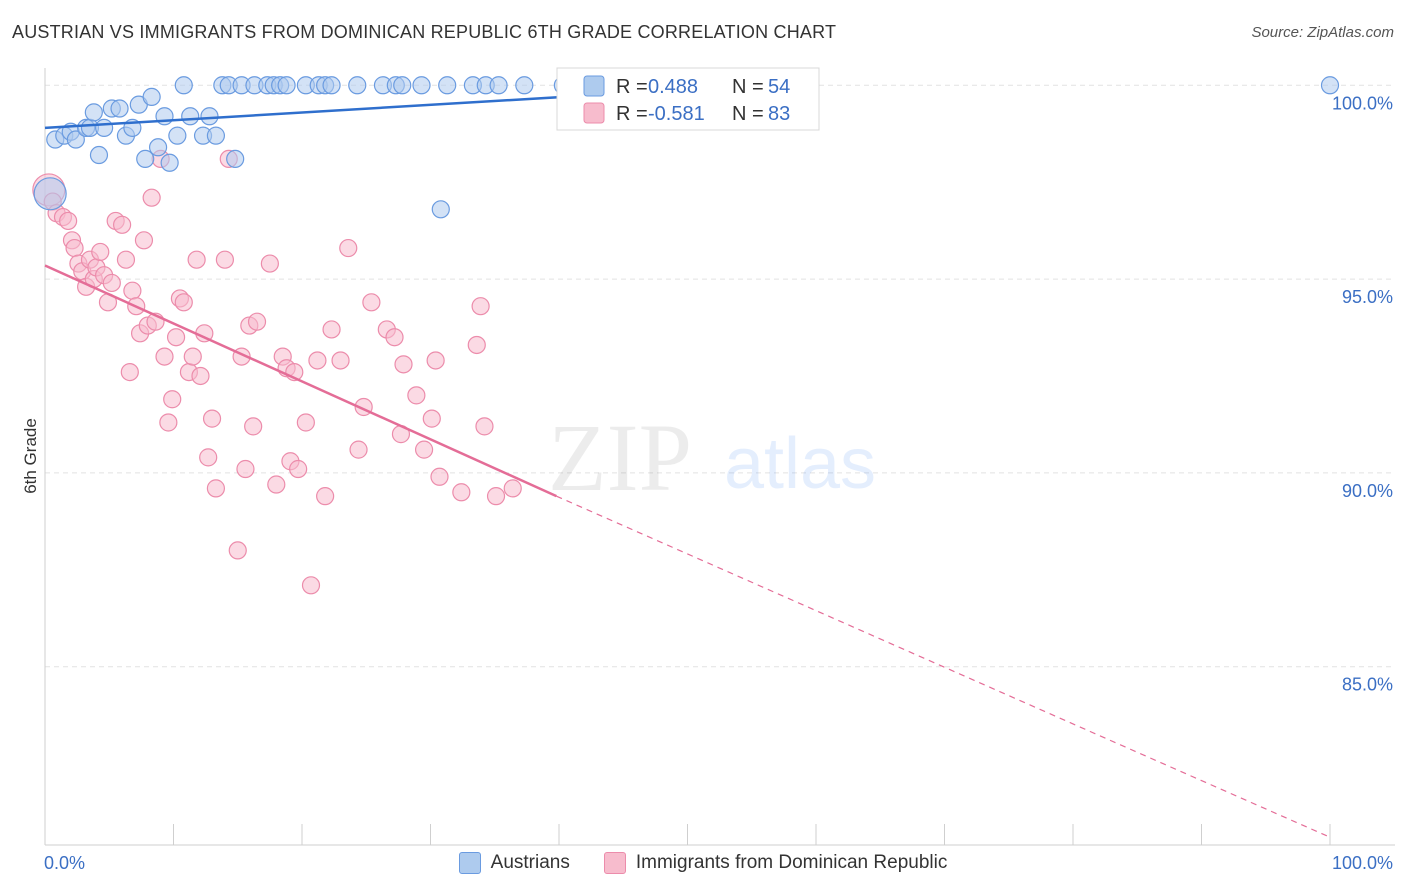 The width and height of the screenshot is (1406, 892). What do you see at coordinates (688, 99) in the screenshot?
I see `correlation-legend: R = 0.488 N = 54 R = -0.581 N = 83` at bounding box center [688, 99].